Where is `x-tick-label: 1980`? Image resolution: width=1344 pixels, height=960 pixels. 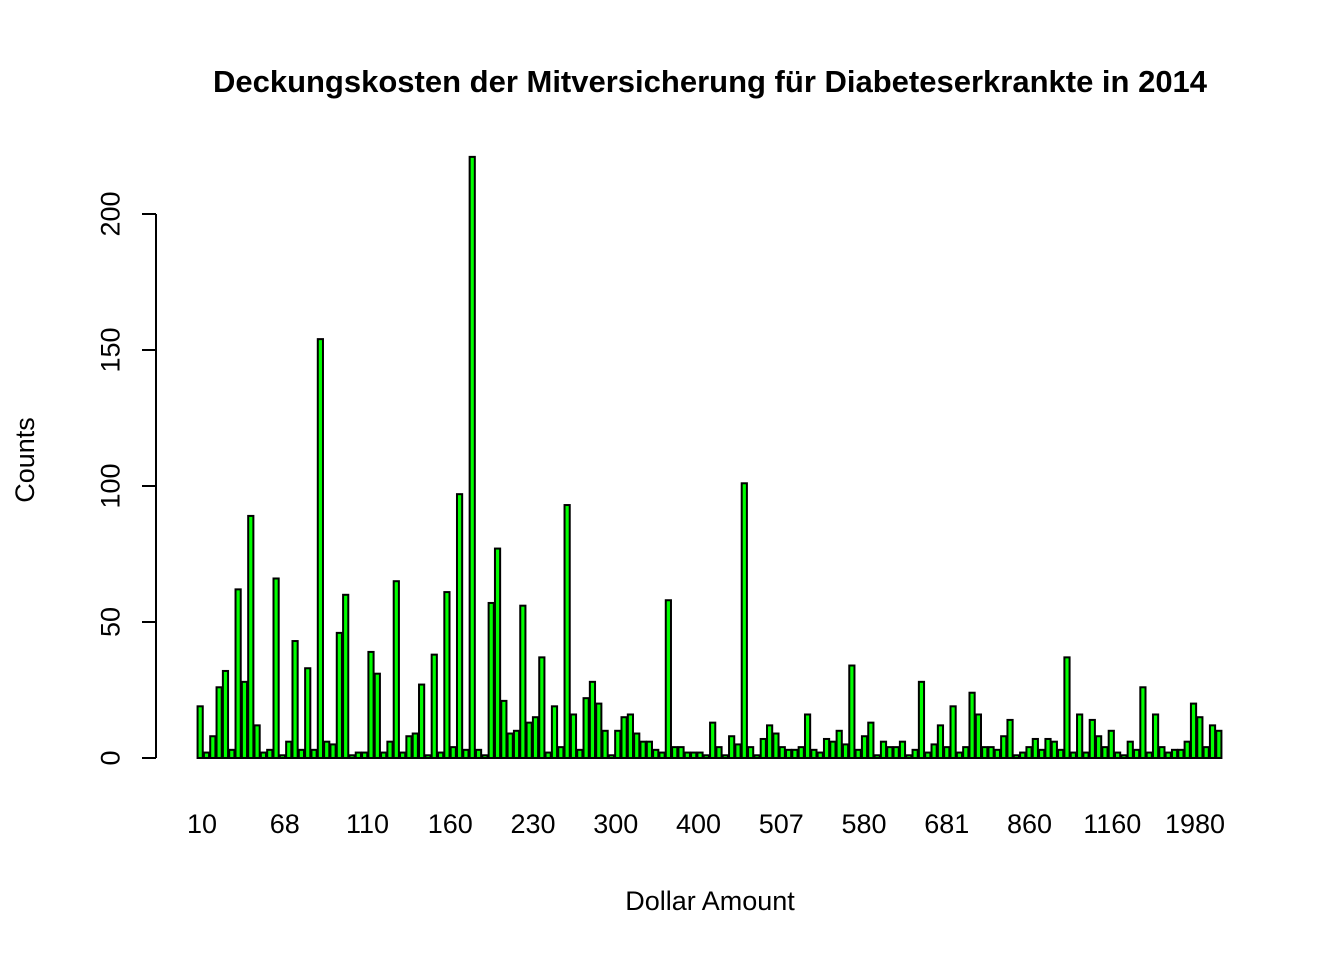 x-tick-label: 1980 is located at coordinates (1195, 824).